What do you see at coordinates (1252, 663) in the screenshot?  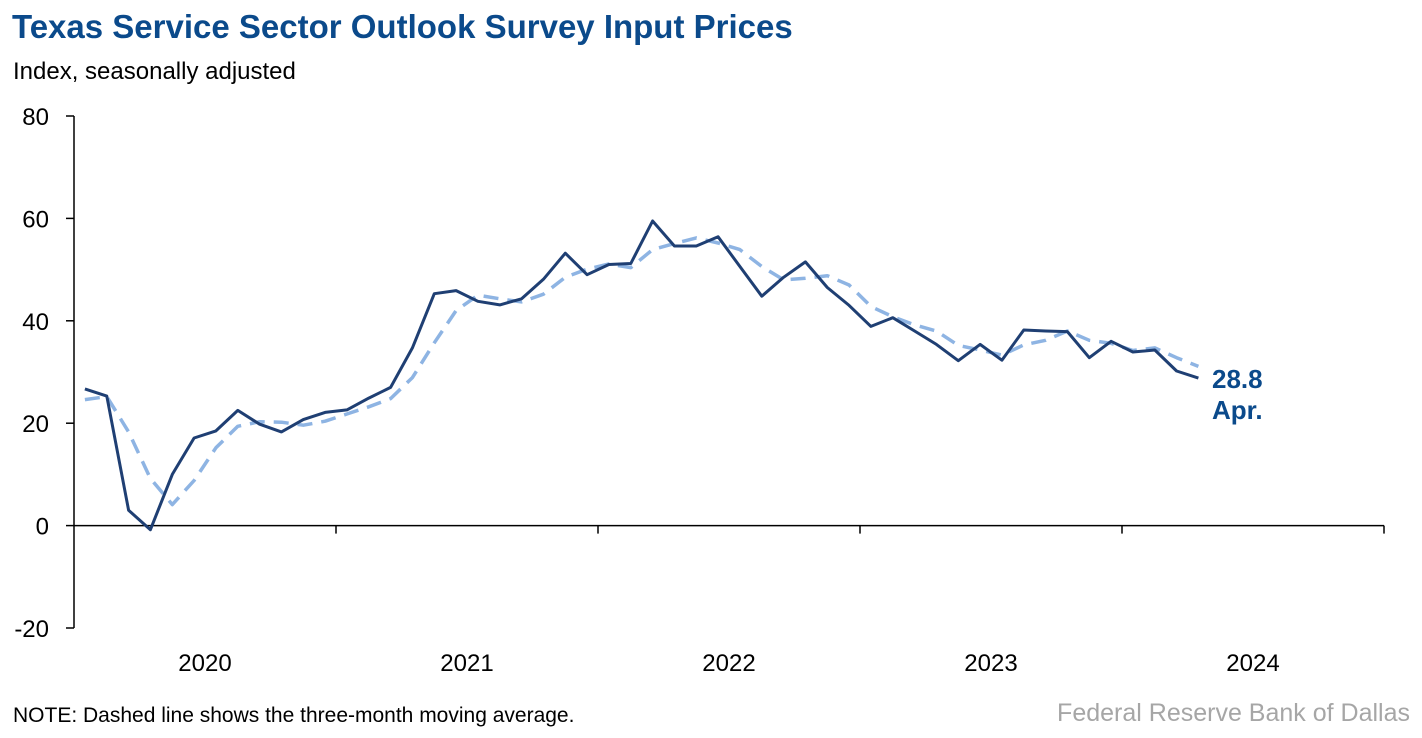 I see `x-tick-label: 2024` at bounding box center [1252, 663].